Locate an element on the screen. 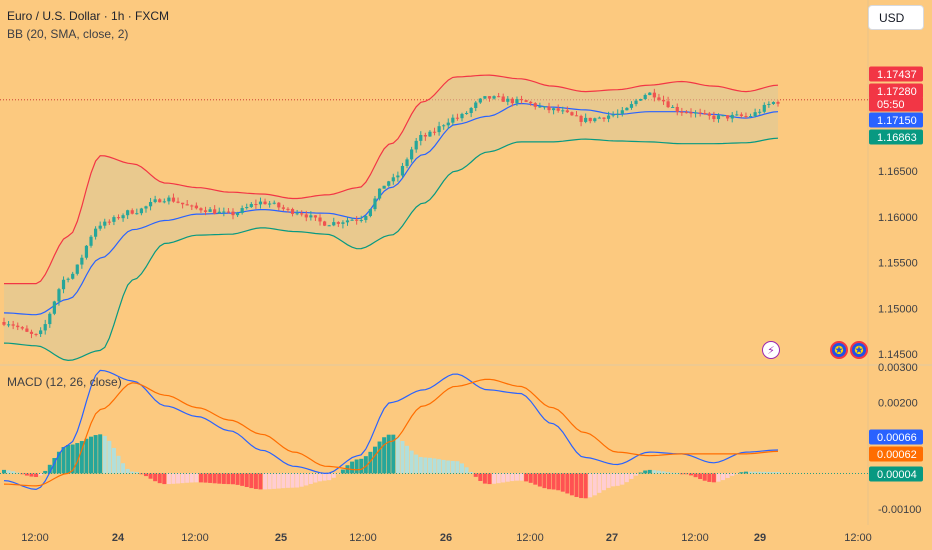 The width and height of the screenshot is (932, 550). lower-band-label: 1.16863 is located at coordinates (896, 137).